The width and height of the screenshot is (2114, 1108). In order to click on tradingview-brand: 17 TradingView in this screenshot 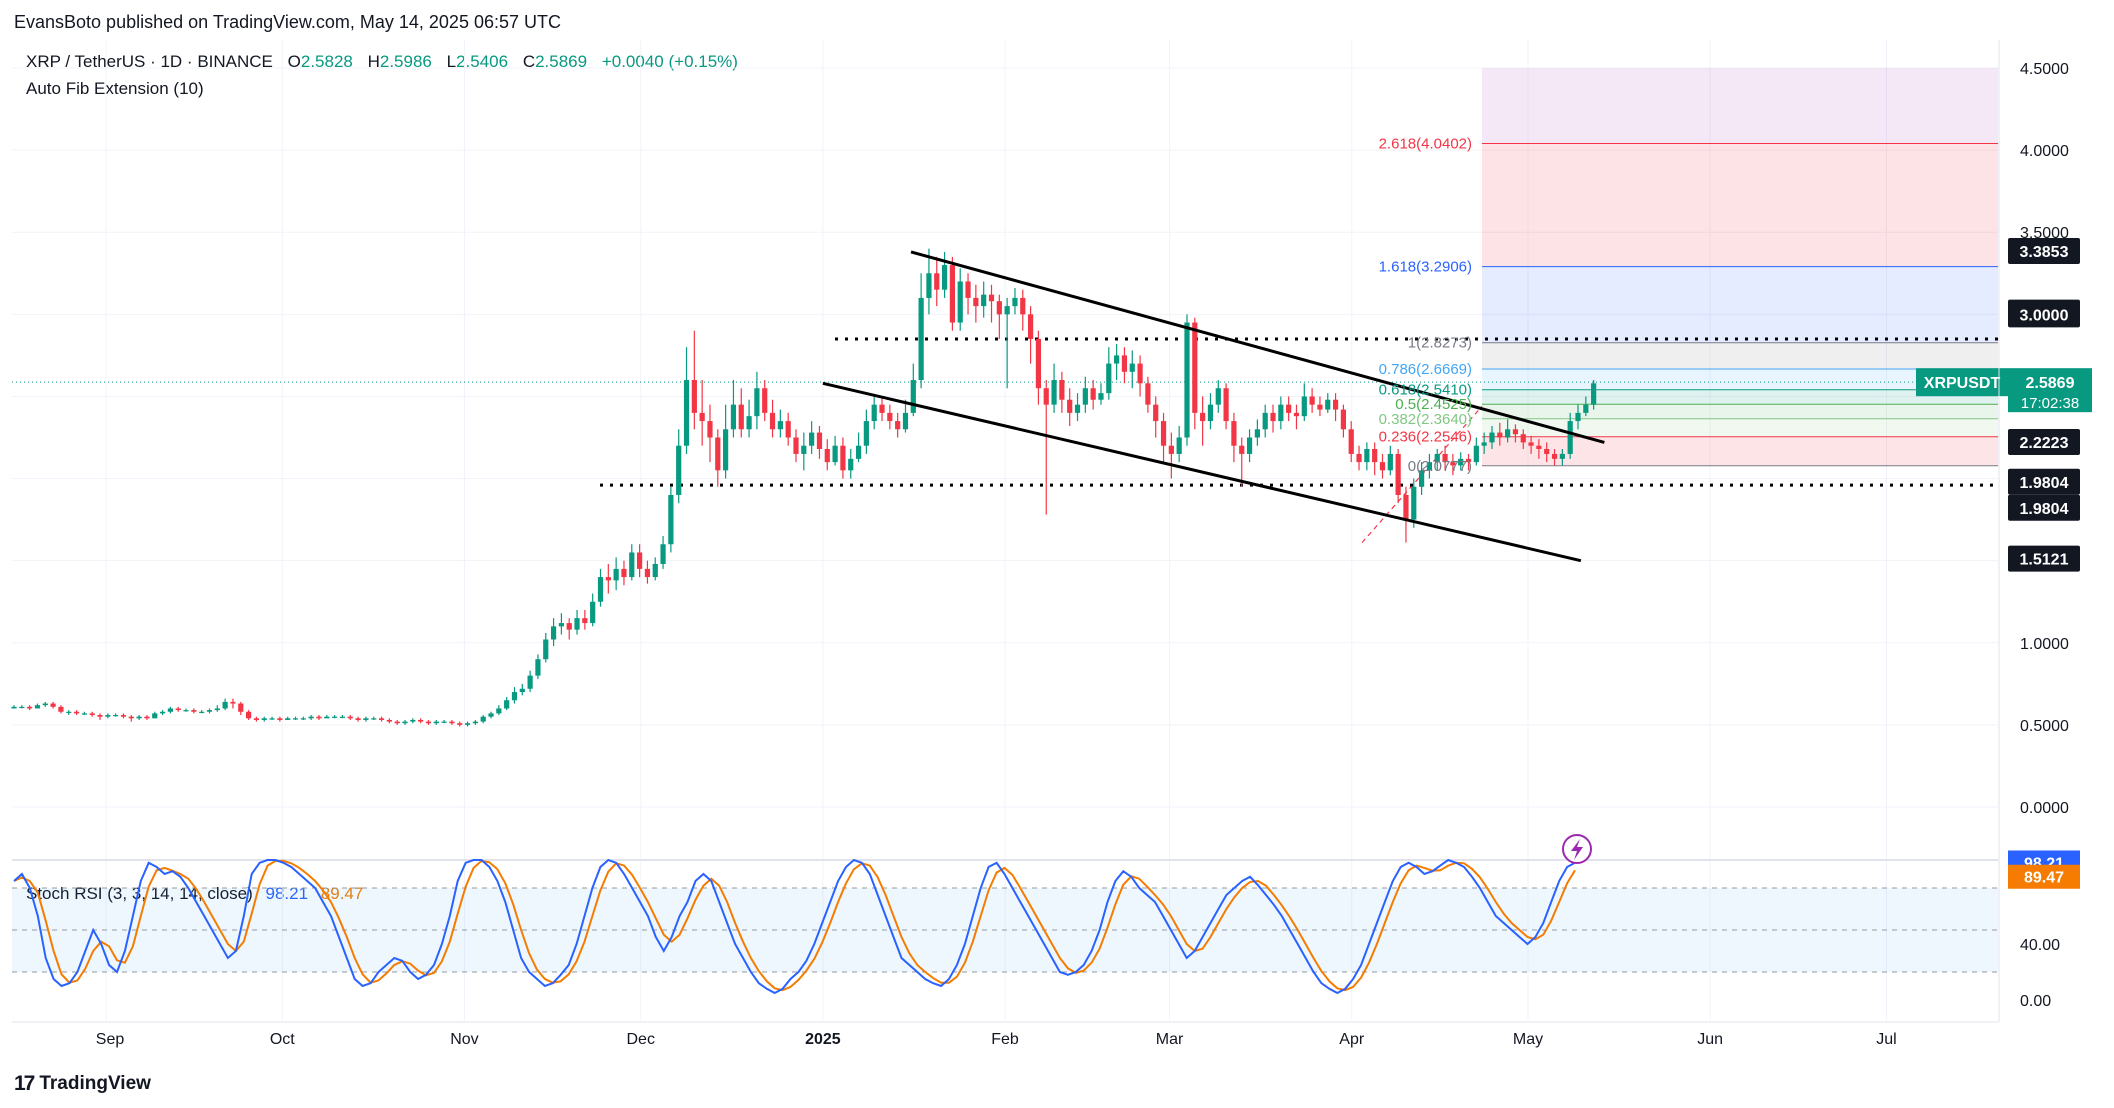, I will do `click(82, 1084)`.